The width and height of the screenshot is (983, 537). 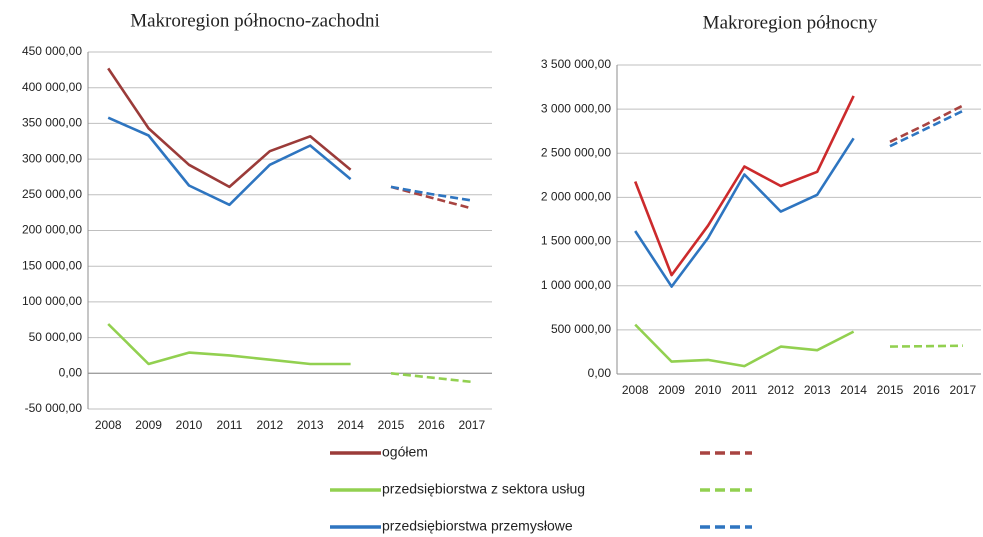 I want to click on chart-title: Makroregion północny, so click(x=790, y=22).